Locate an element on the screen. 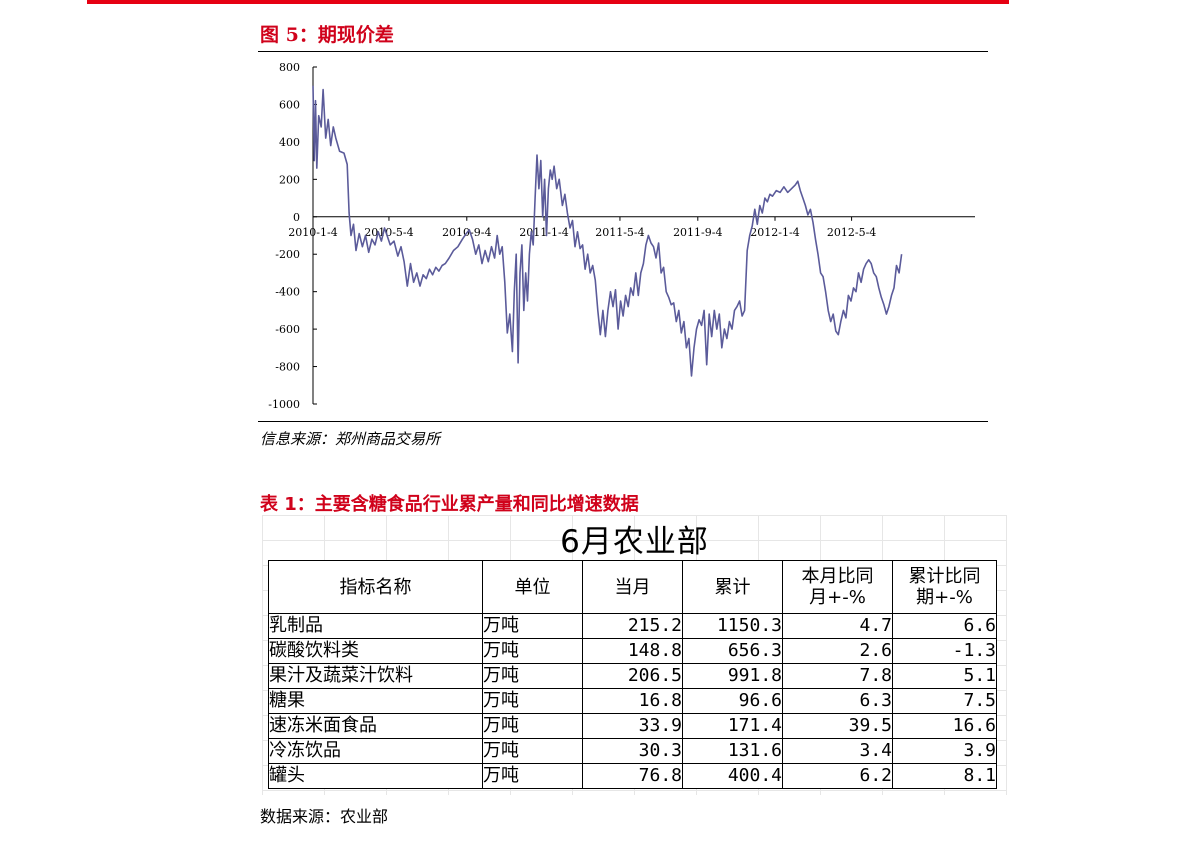 This screenshot has height=843, width=1191. cell-cumulative-yoy: 16.6 is located at coordinates (944, 726).